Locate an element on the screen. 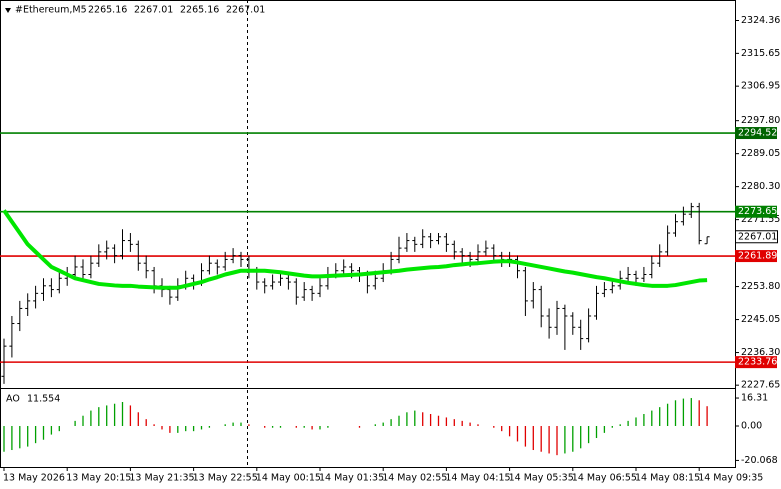 This screenshot has width=781, height=489. last-price-box is located at coordinates (756, 237).